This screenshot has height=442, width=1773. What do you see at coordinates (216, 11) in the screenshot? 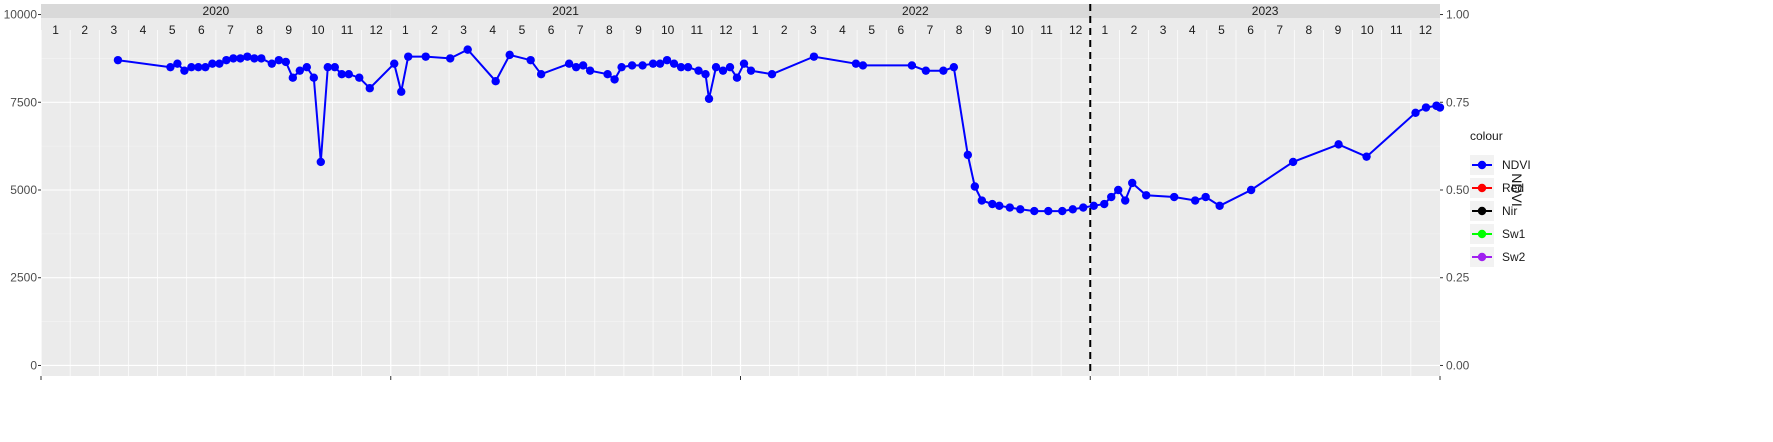
I see `year-strip-cell` at bounding box center [216, 11].